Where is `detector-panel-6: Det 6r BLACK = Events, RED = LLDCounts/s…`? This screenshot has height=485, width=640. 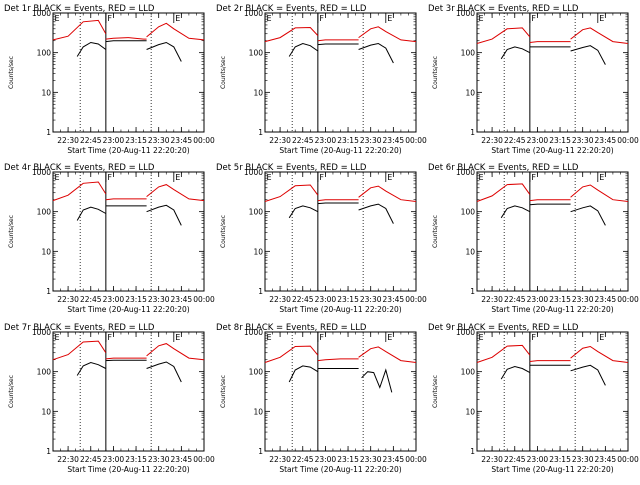 detector-panel-6: Det 6r BLACK = Events, RED = LLDCounts/s… is located at coordinates (533, 238).